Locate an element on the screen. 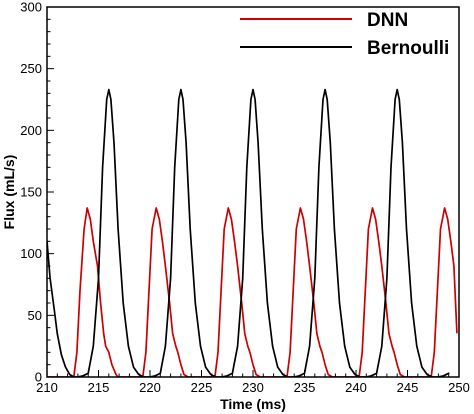  y-tick-label: 150 is located at coordinates (31, 192).